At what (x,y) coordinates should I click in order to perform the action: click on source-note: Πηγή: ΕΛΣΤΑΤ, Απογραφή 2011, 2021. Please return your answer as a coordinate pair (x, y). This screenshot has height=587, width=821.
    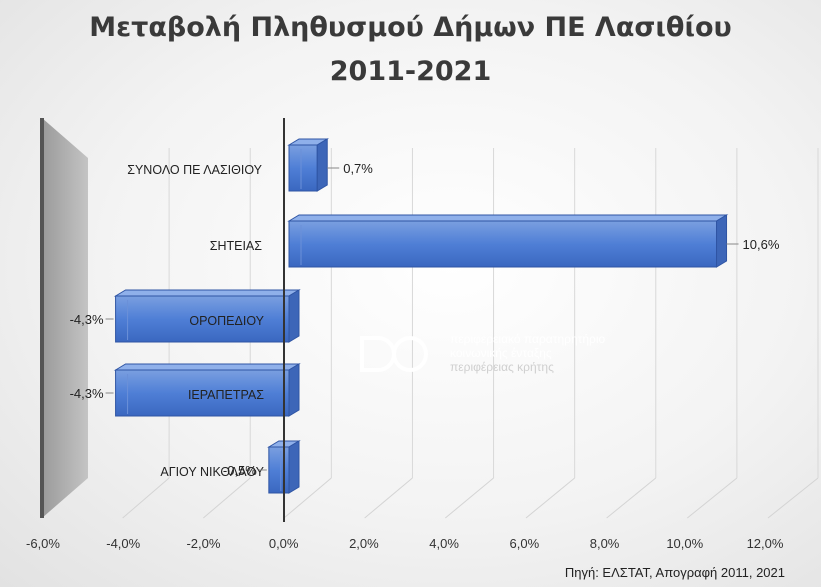
    Looking at the image, I should click on (674, 572).